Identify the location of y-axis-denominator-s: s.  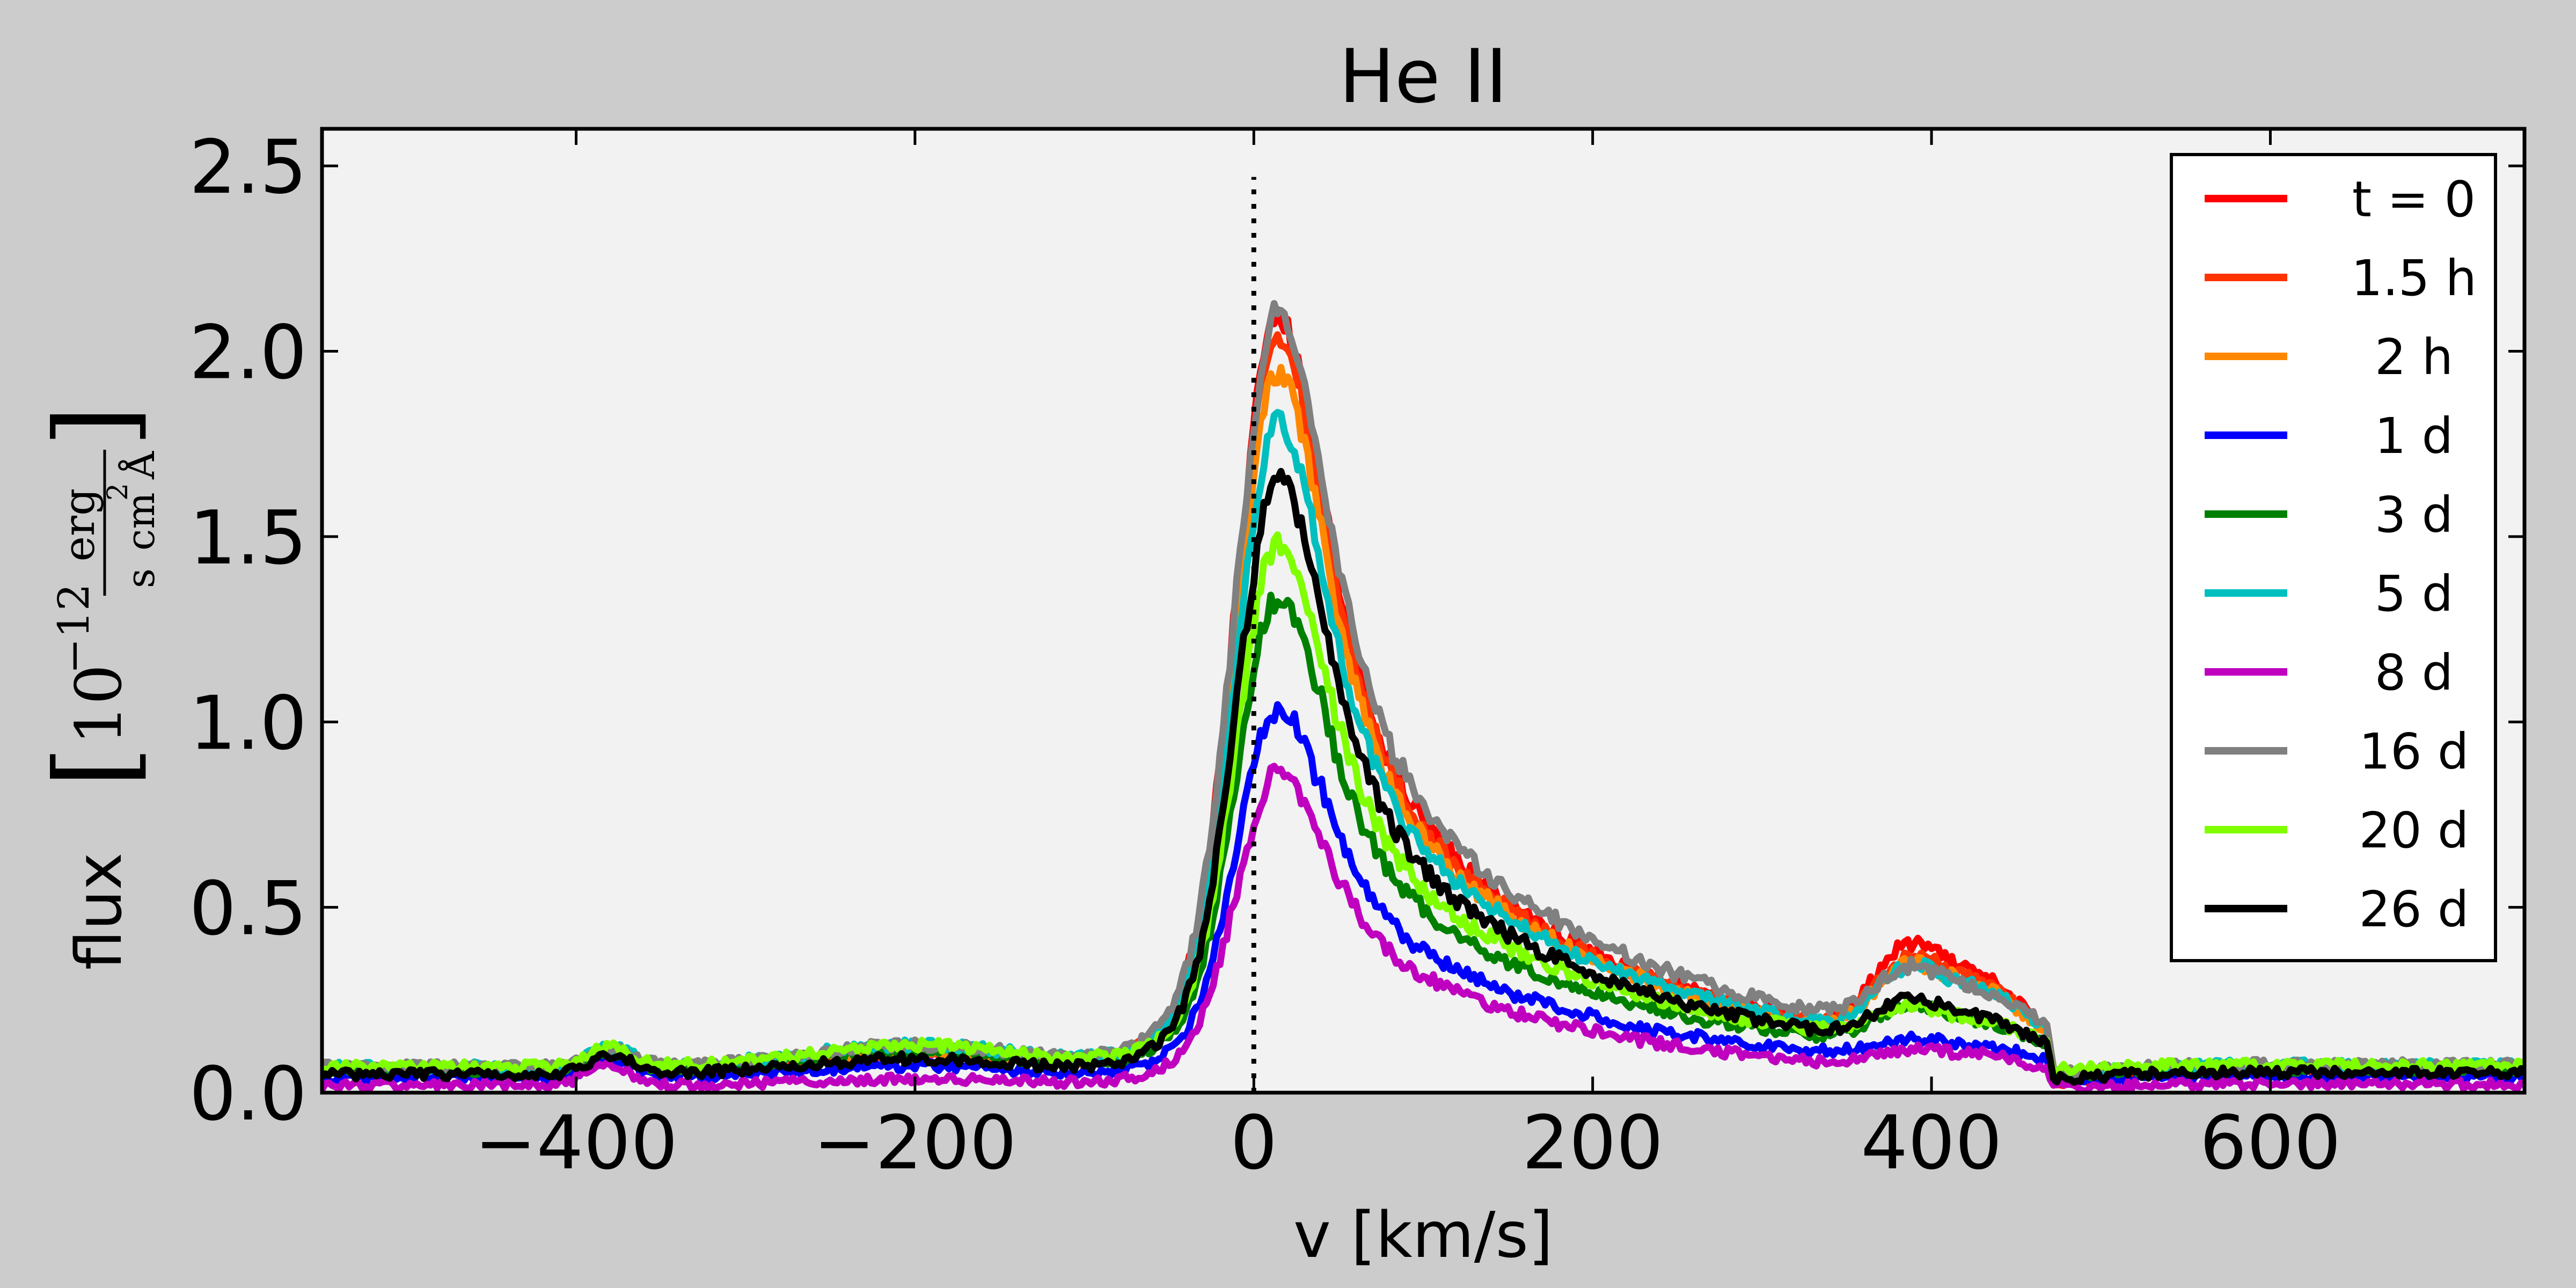
(140, 578).